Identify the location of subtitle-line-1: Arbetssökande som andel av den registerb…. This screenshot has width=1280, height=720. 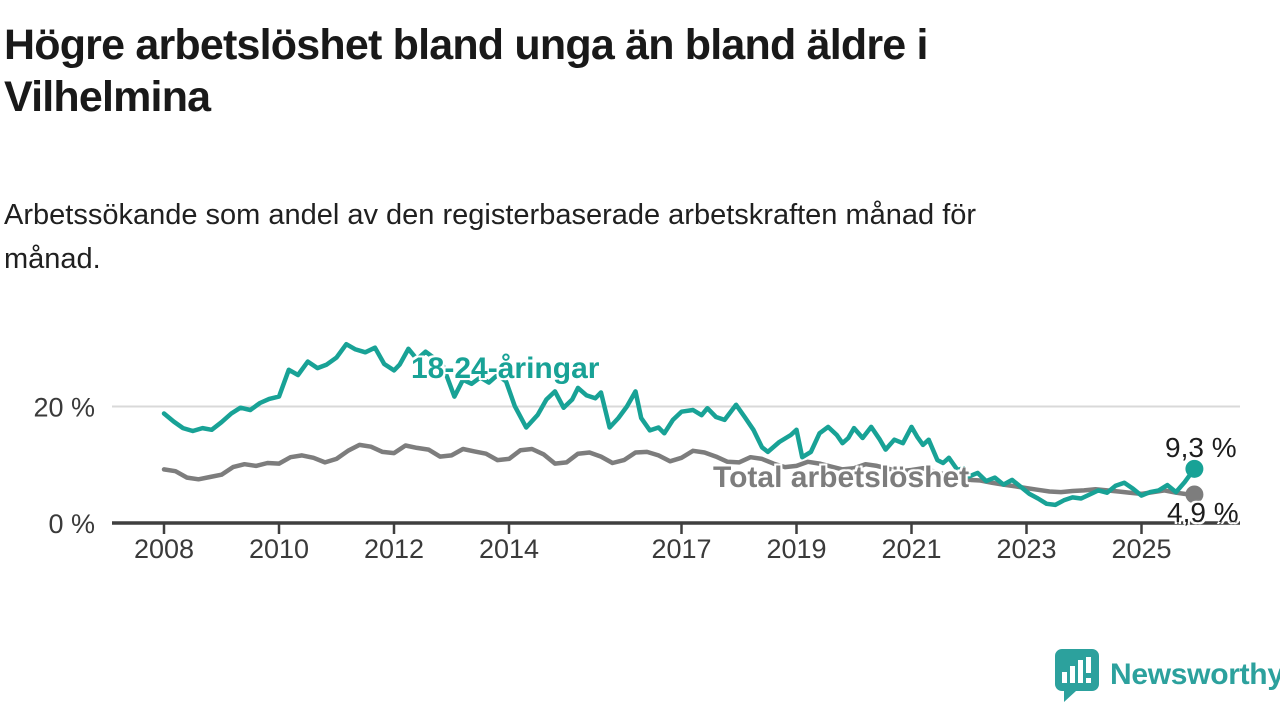
(490, 215).